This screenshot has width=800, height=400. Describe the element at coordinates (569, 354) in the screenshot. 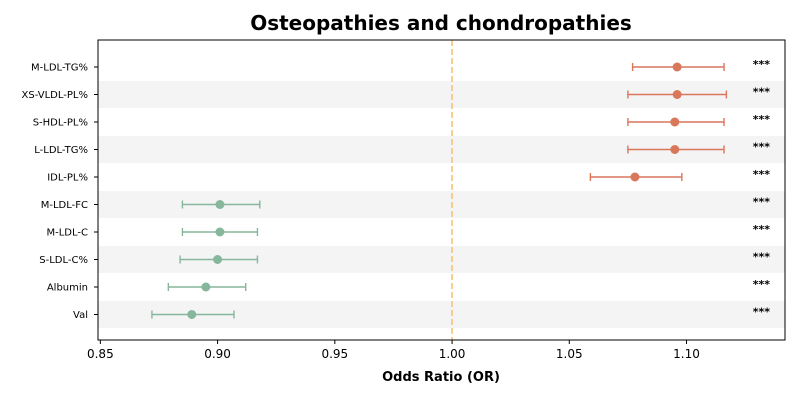

I see `x-tick-label: 1.05` at that location.